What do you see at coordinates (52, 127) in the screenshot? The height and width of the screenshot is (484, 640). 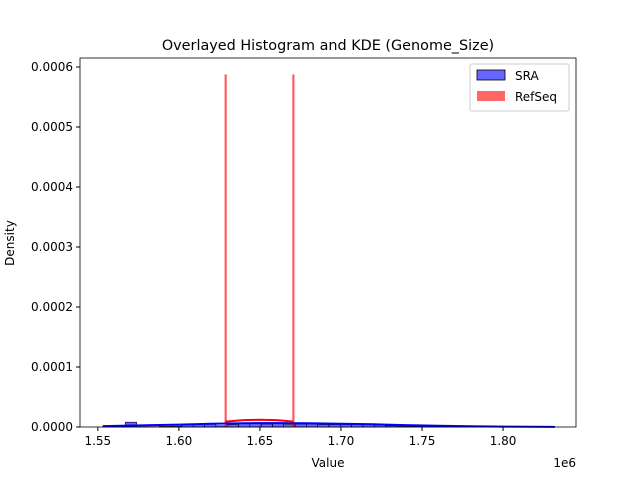 I see `y-tick-label: 0.0005` at bounding box center [52, 127].